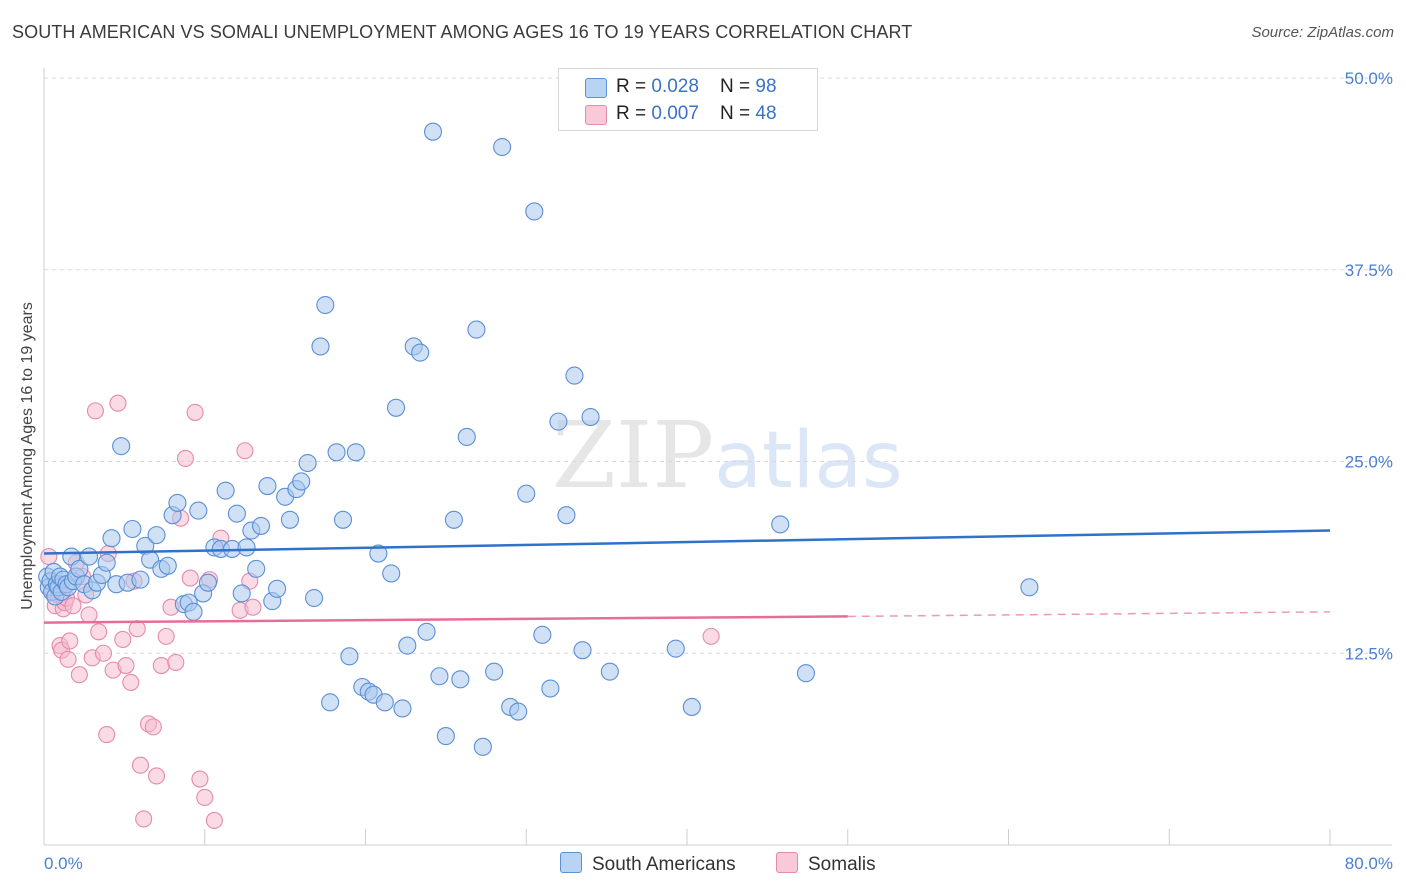 Image resolution: width=1406 pixels, height=892 pixels. Describe the element at coordinates (842, 864) in the screenshot. I see `bottom-legend-label: Somalis` at that location.